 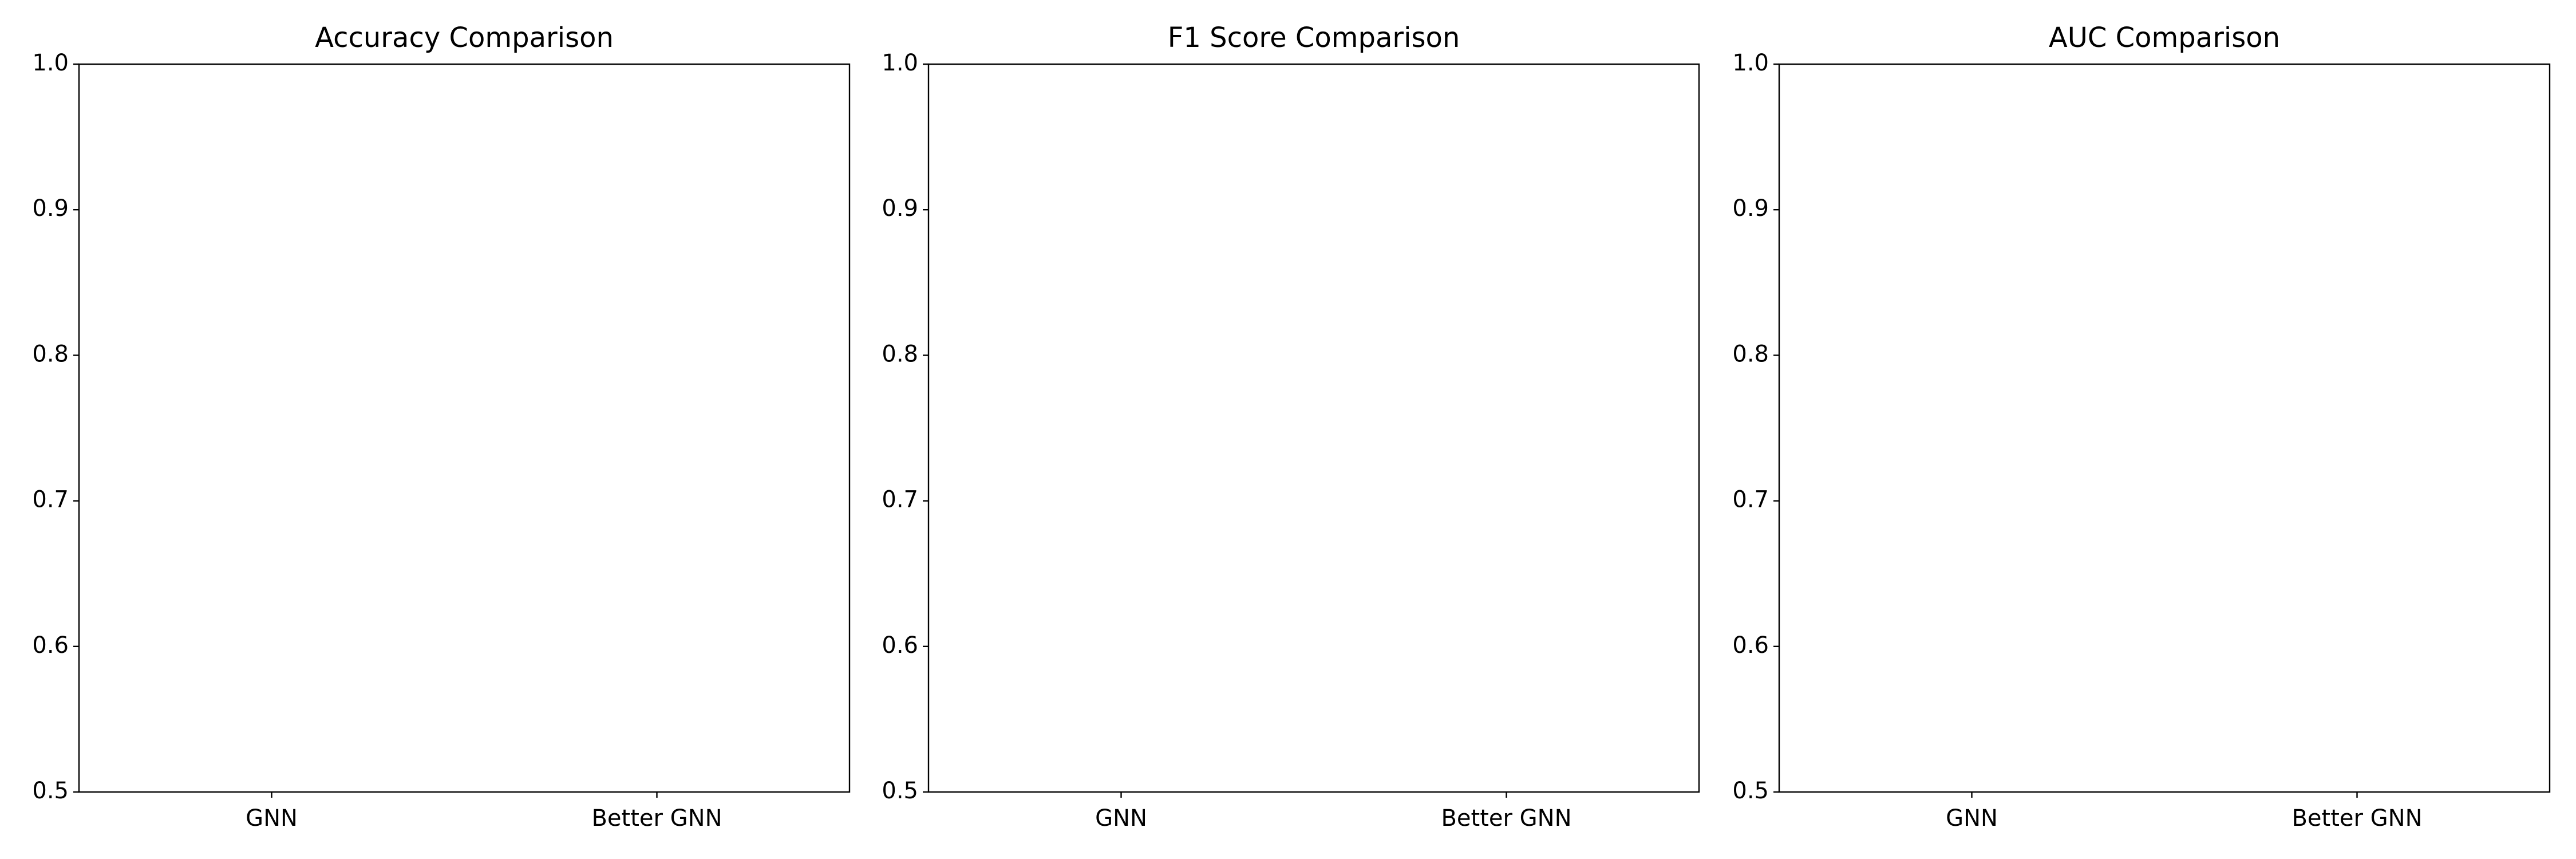 What do you see at coordinates (2164, 38) in the screenshot?
I see `chart-title: AUC Comparison` at bounding box center [2164, 38].